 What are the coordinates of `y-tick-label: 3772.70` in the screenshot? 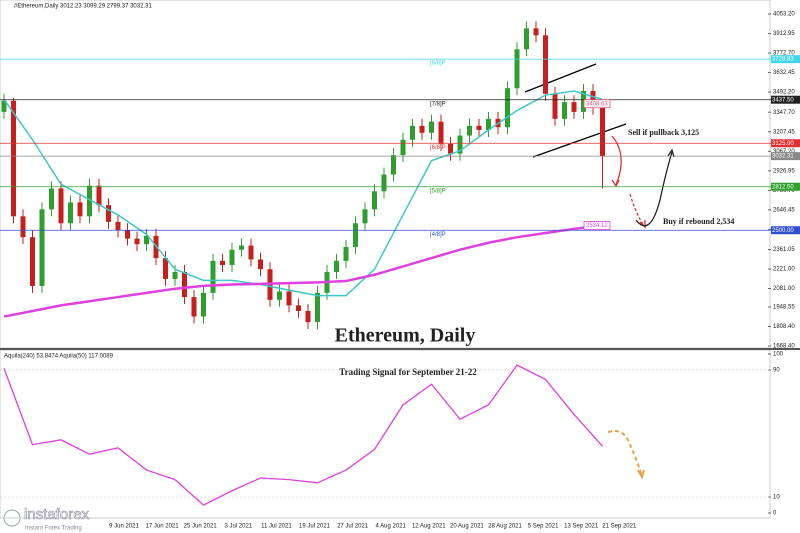 It's located at (784, 54).